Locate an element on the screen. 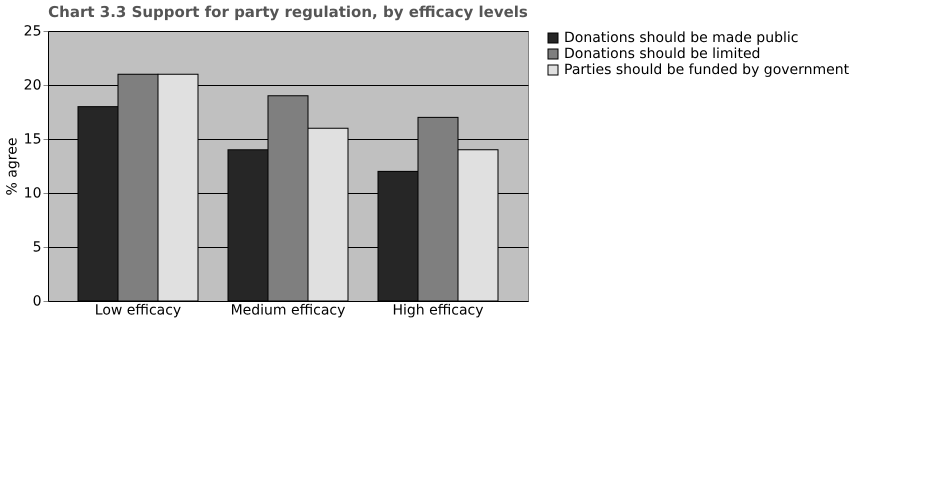 The height and width of the screenshot is (477, 925). x-tick-label: Medium efficacy is located at coordinates (288, 310).